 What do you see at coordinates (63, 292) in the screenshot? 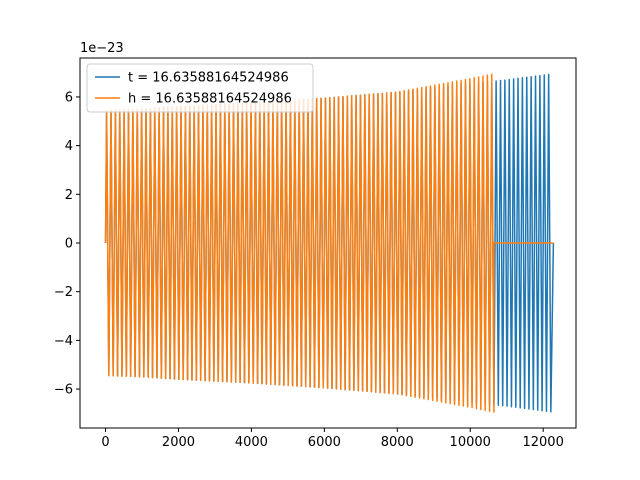
I see `y-tick-label: −2` at bounding box center [63, 292].